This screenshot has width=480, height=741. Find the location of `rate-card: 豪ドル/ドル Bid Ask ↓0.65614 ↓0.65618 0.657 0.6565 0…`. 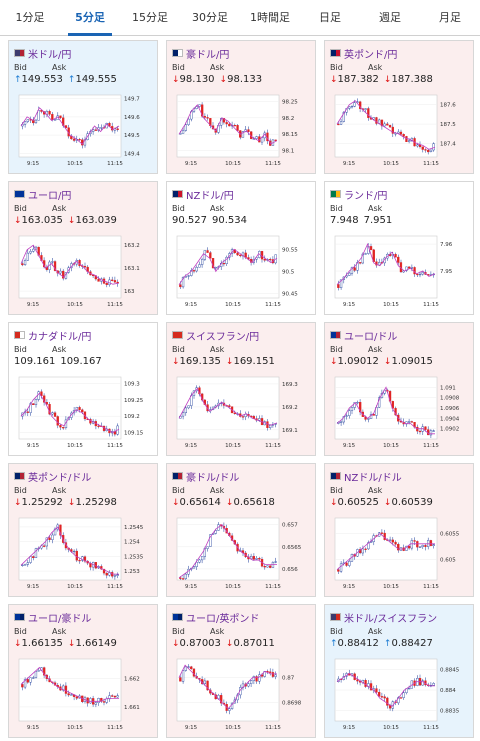

rate-card: 豪ドル/ドル Bid Ask ↓0.65614 ↓0.65618 0.657 0.6565 0… is located at coordinates (241, 530).